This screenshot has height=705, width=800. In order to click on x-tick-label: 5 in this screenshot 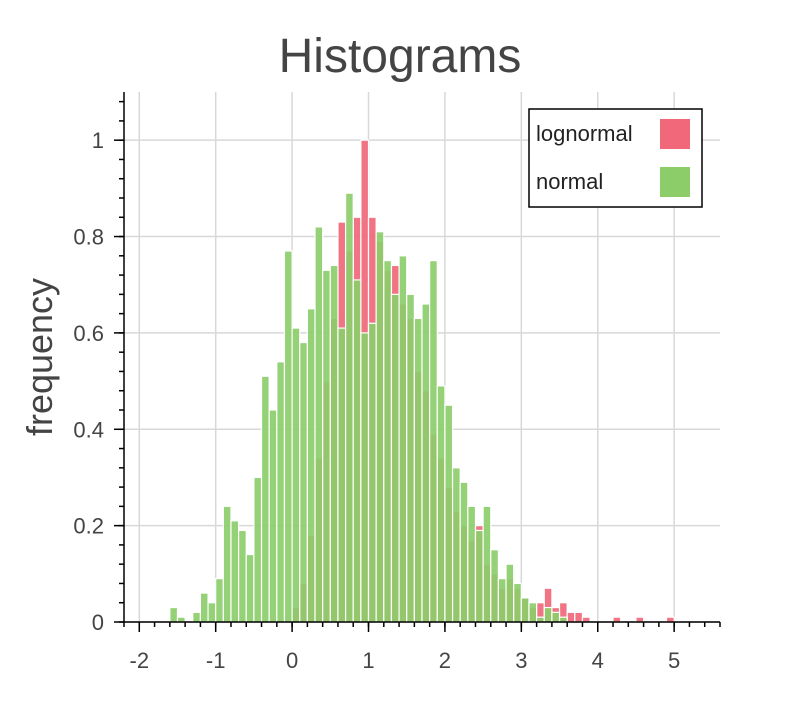, I will do `click(674, 660)`.